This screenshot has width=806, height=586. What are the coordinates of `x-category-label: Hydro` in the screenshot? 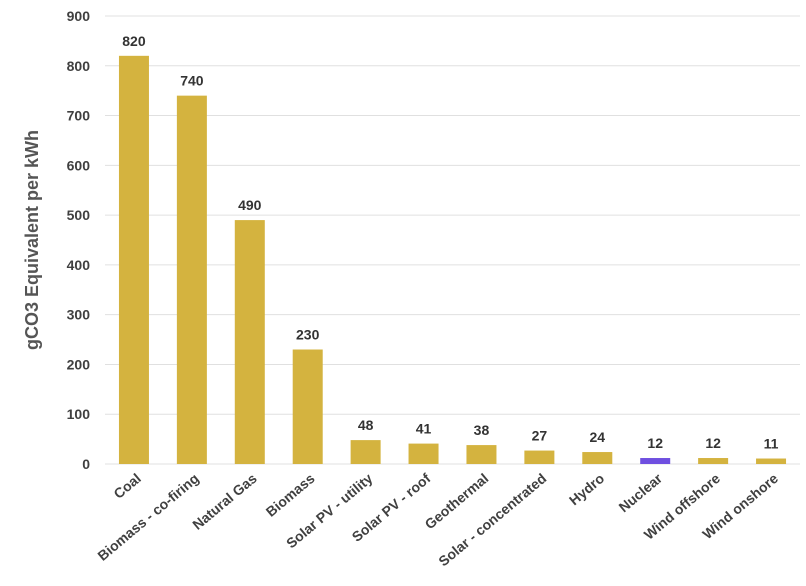 It's located at (586, 489).